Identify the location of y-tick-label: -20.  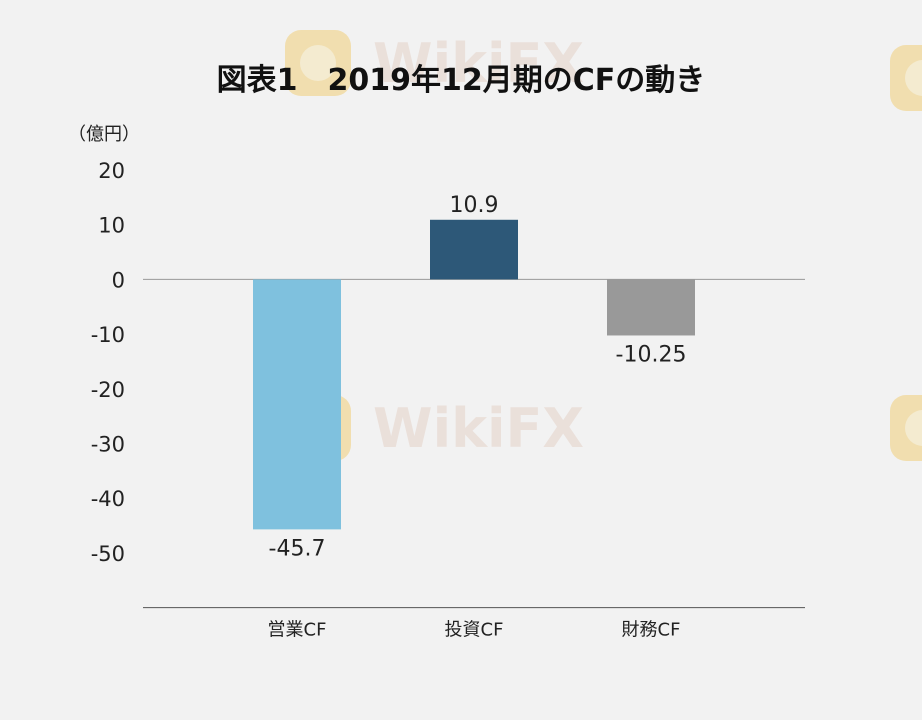
(108, 390).